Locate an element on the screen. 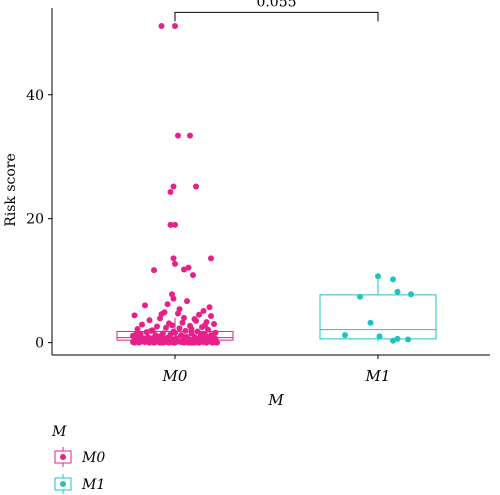 The image size is (500, 495). legend-item-label: M1 is located at coordinates (93, 485).